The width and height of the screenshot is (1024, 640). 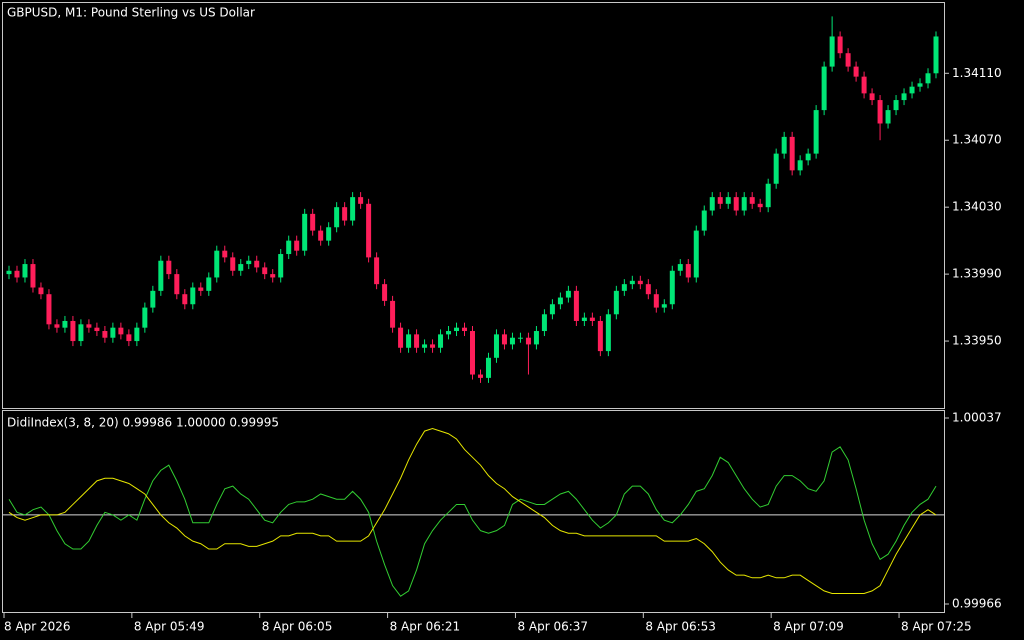 What do you see at coordinates (977, 207) in the screenshot?
I see `y-tick-label: 1.34030` at bounding box center [977, 207].